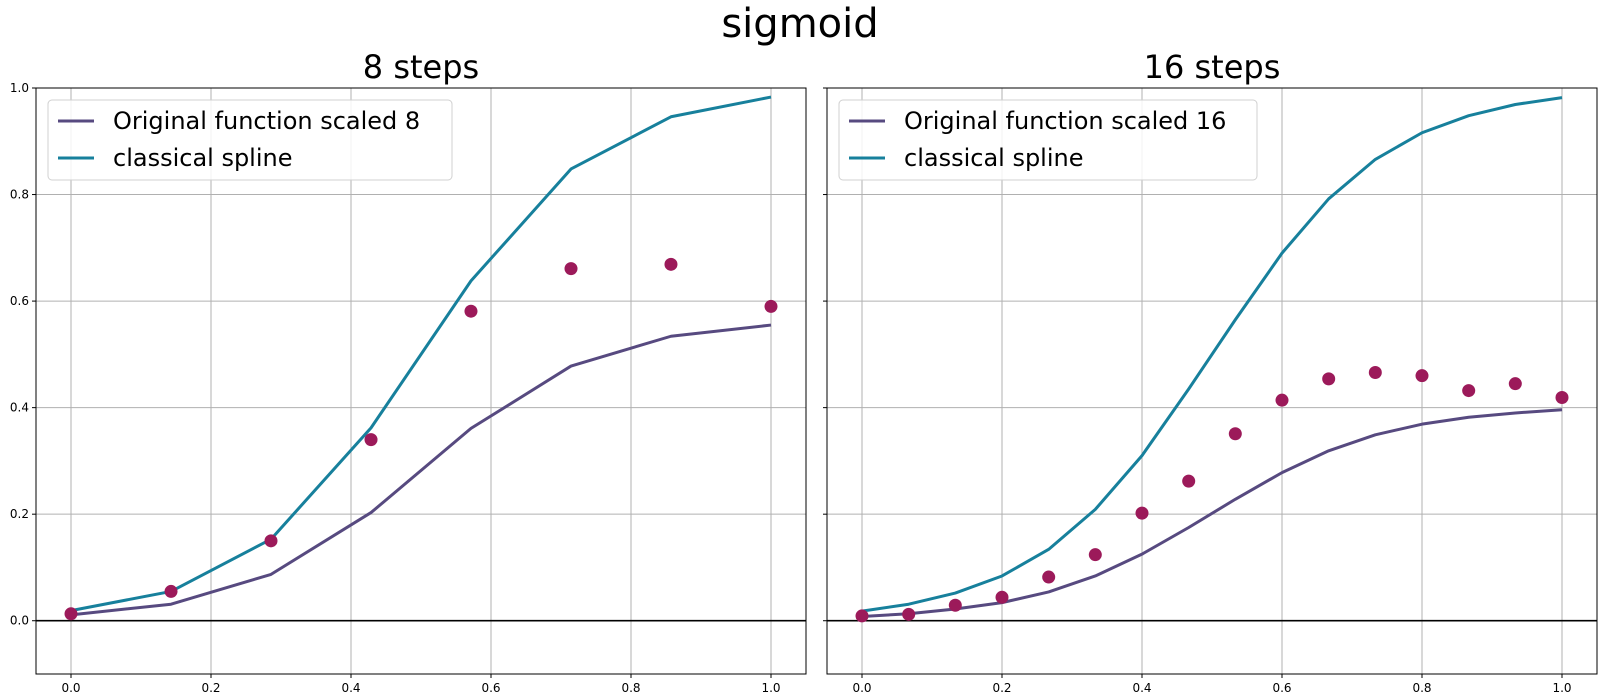 This screenshot has width=1600, height=700. What do you see at coordinates (1212, 67) in the screenshot?
I see `chart-title: 16 steps` at bounding box center [1212, 67].